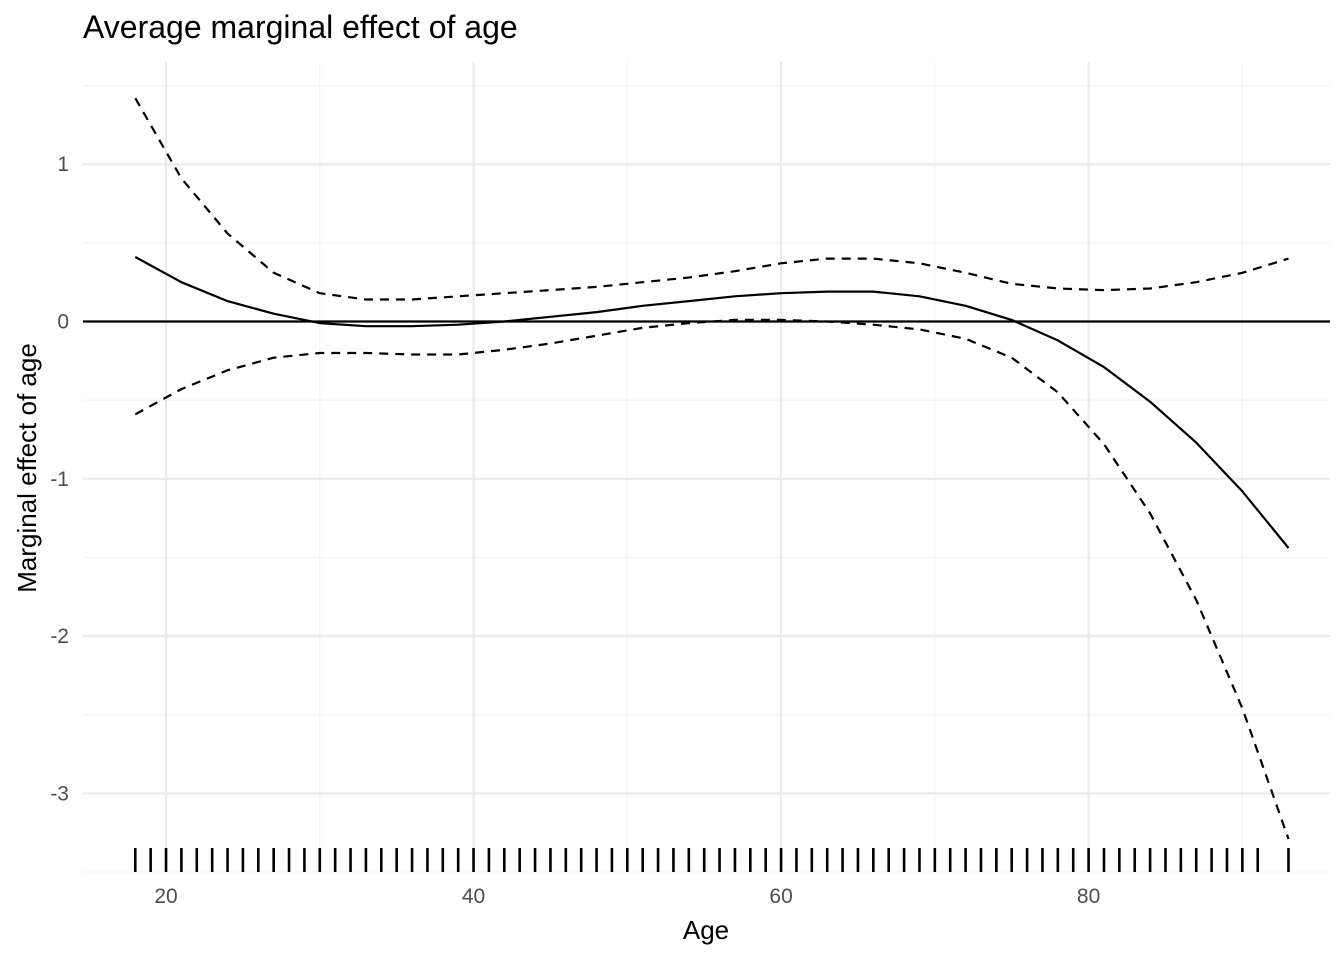  I want to click on rug-marks, so click(711, 860).